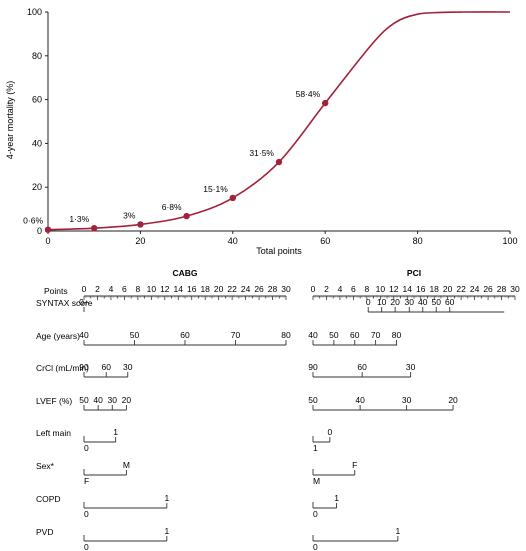 The image size is (526, 551). I want to click on y-tick-label: 60, so click(37, 100).